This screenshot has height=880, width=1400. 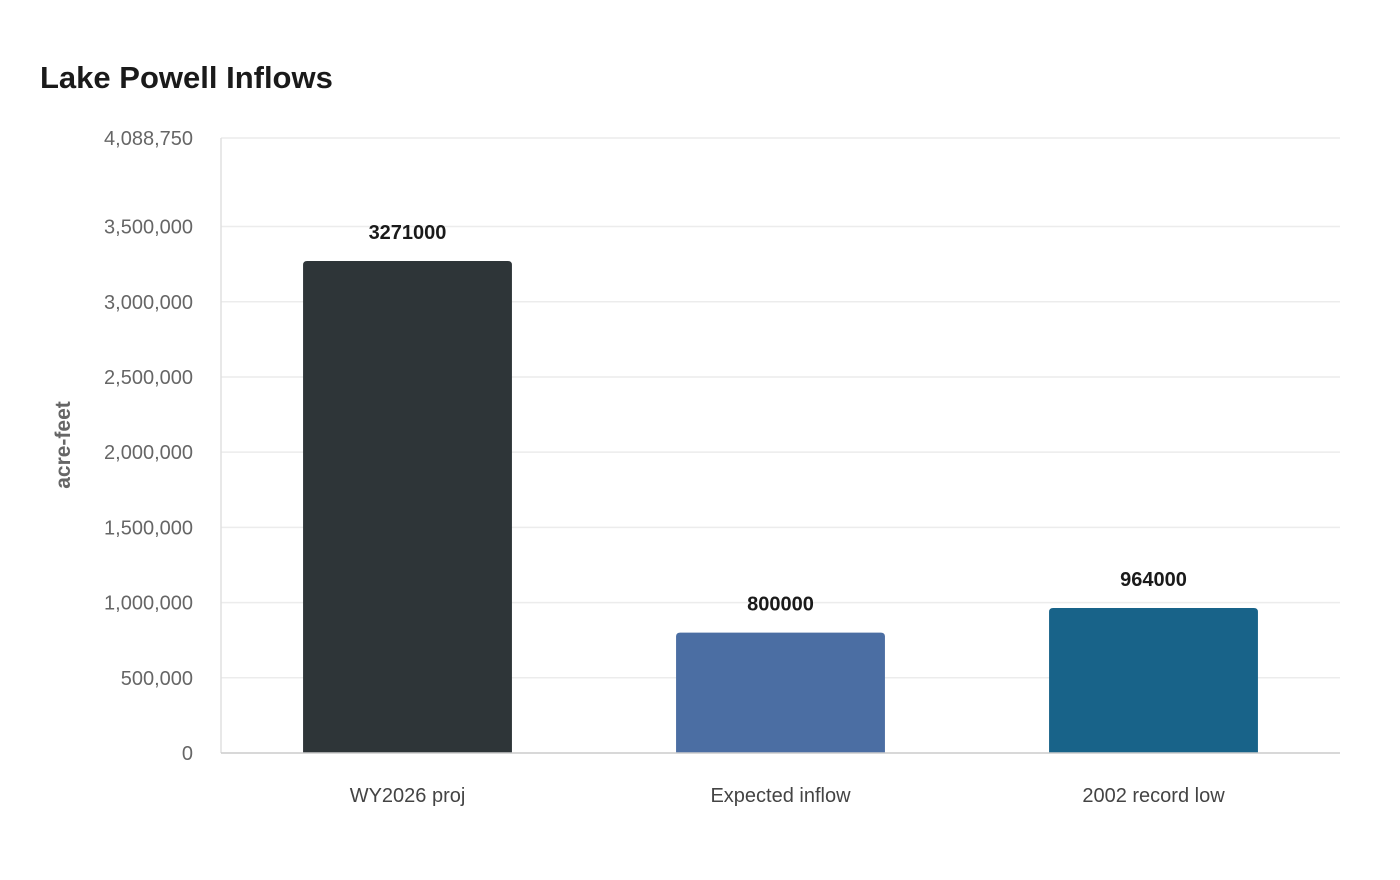 I want to click on y-tick-label: 3,500,000, so click(x=148, y=228).